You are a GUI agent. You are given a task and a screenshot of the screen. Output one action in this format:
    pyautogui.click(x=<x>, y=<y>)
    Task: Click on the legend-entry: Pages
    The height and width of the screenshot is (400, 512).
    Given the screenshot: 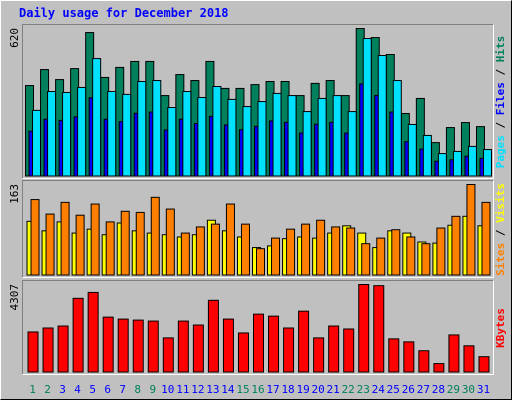 What is the action you would take?
    pyautogui.click(x=500, y=151)
    